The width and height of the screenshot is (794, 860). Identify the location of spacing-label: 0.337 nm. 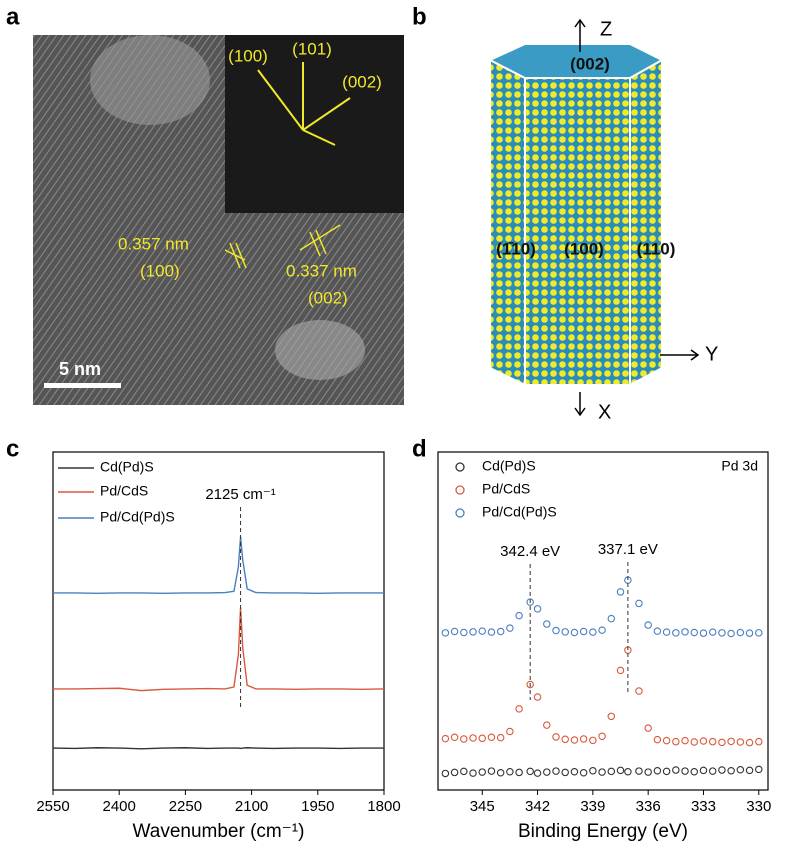
(321, 270).